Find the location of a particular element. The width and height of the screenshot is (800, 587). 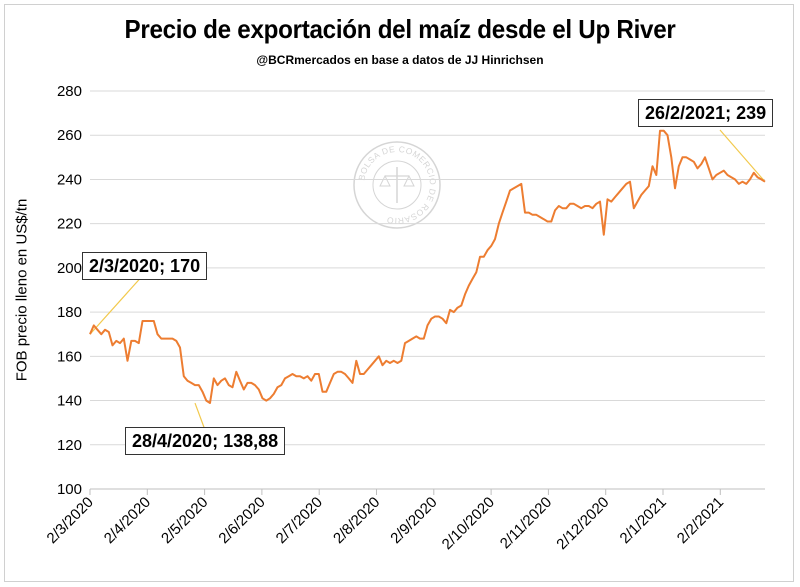

x-tick-label: 2/9/2020 is located at coordinates (413, 520).